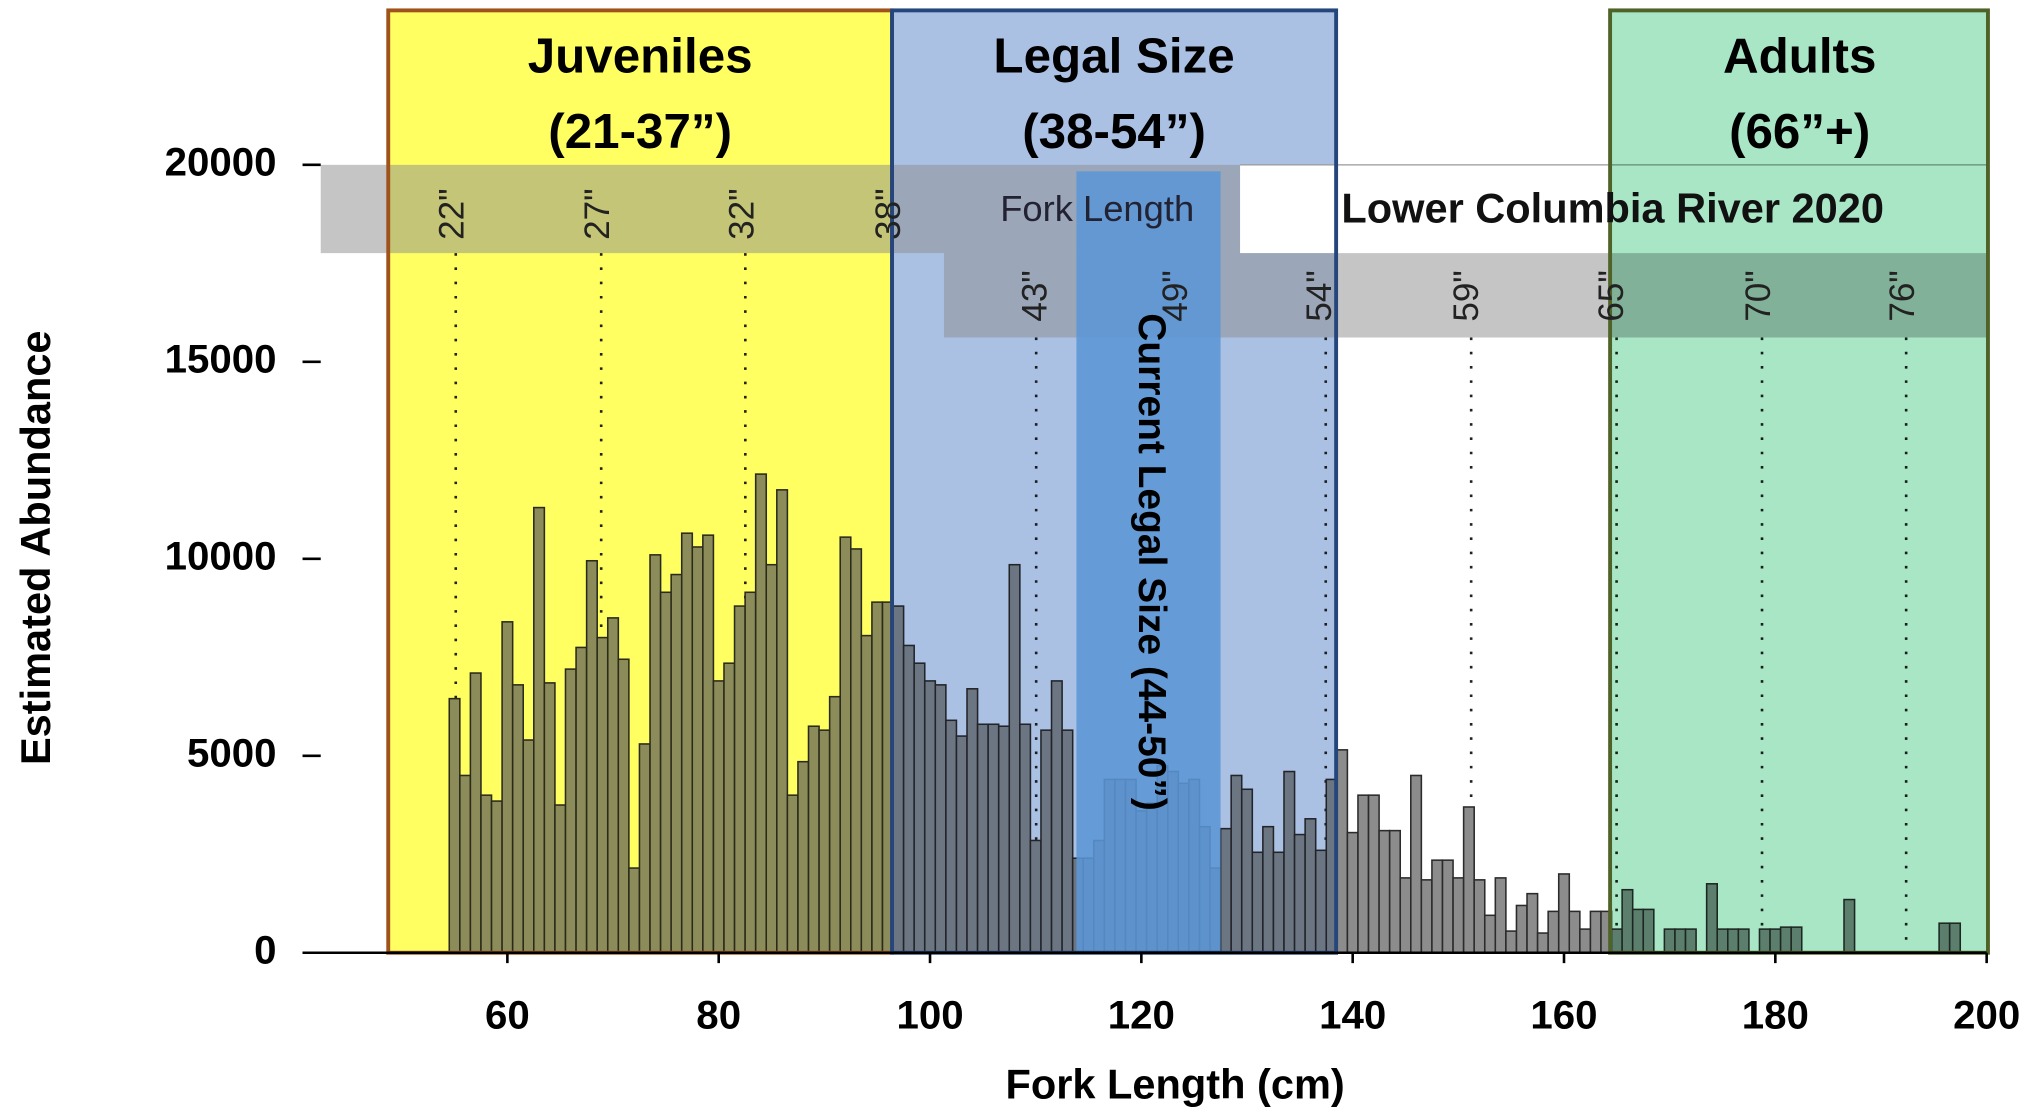  What do you see at coordinates (232, 752) in the screenshot?
I see `y-tick-label: 5000` at bounding box center [232, 752].